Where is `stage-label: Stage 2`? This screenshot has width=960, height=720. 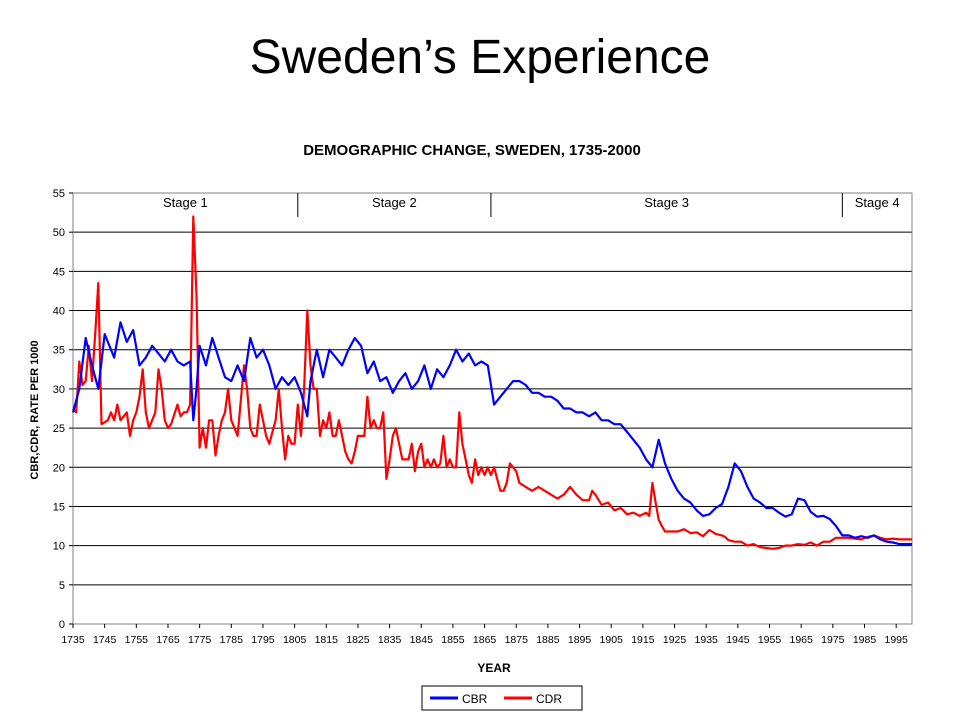
stage-label: Stage 2 is located at coordinates (394, 202).